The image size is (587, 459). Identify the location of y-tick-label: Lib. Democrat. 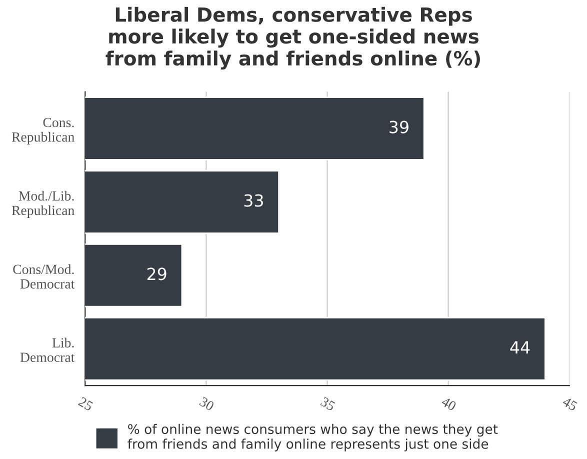
(47, 350).